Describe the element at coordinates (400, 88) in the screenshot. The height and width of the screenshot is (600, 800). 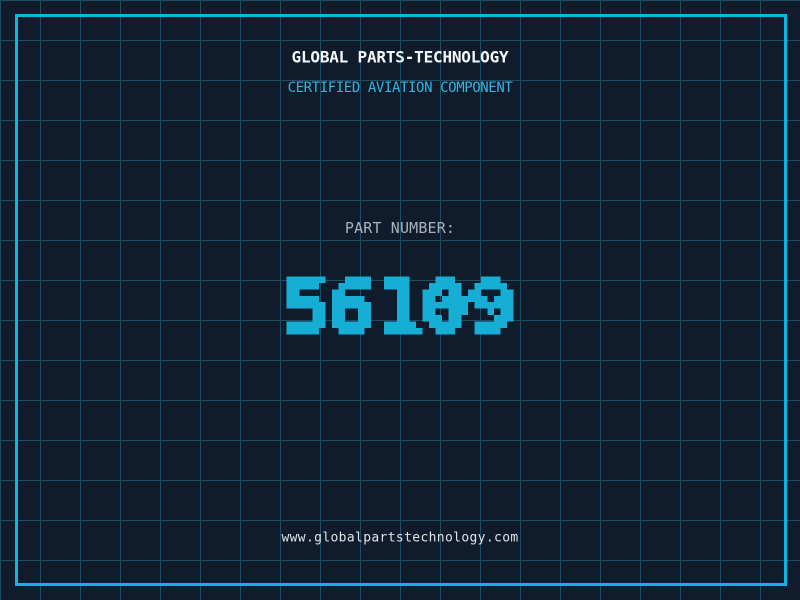
I see `certification-subtitle: CERTIFIED AVIATION COMPONENT` at that location.